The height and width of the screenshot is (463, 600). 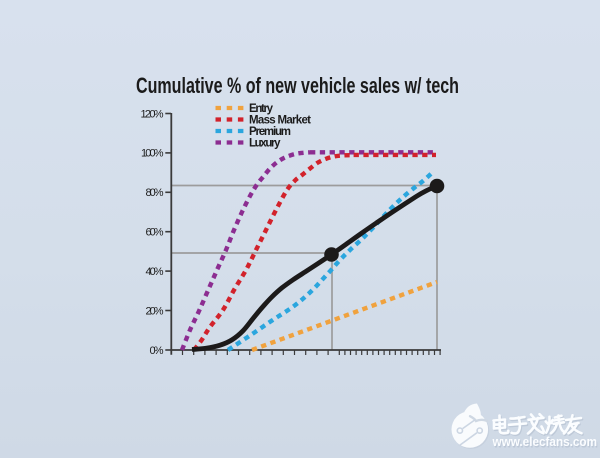 I want to click on svg-text: 80%, so click(x=155, y=193).